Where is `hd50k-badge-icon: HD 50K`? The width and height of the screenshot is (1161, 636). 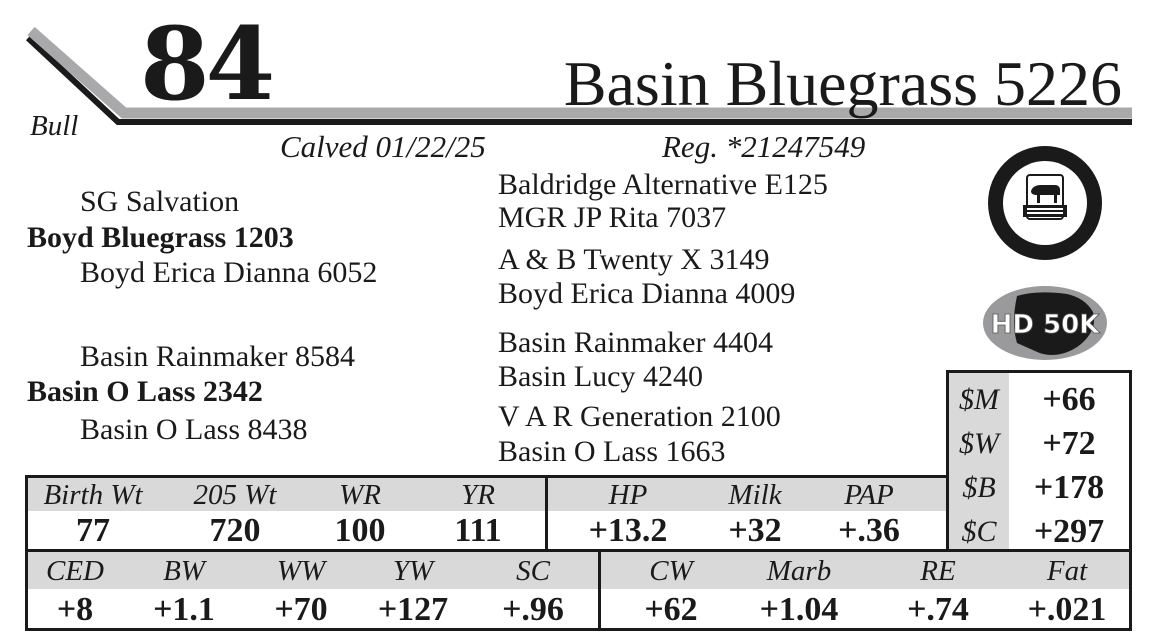 hd50k-badge-icon: HD 50K is located at coordinates (1045, 323).